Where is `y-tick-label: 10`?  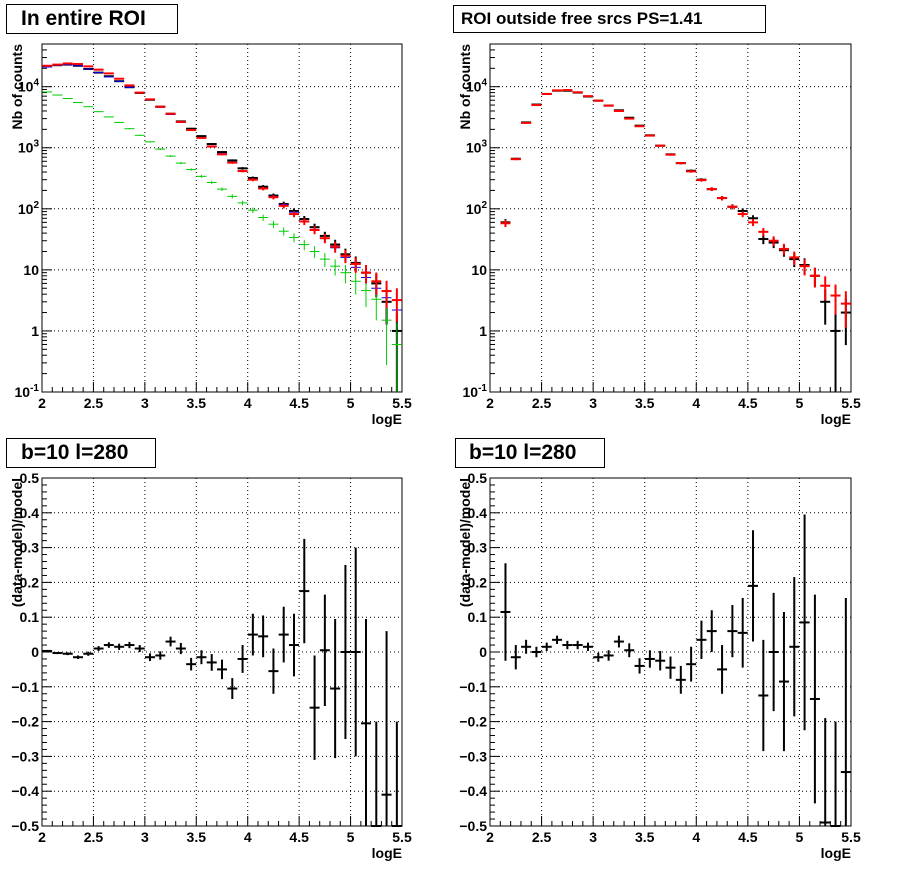 y-tick-label: 10 is located at coordinates (31, 270).